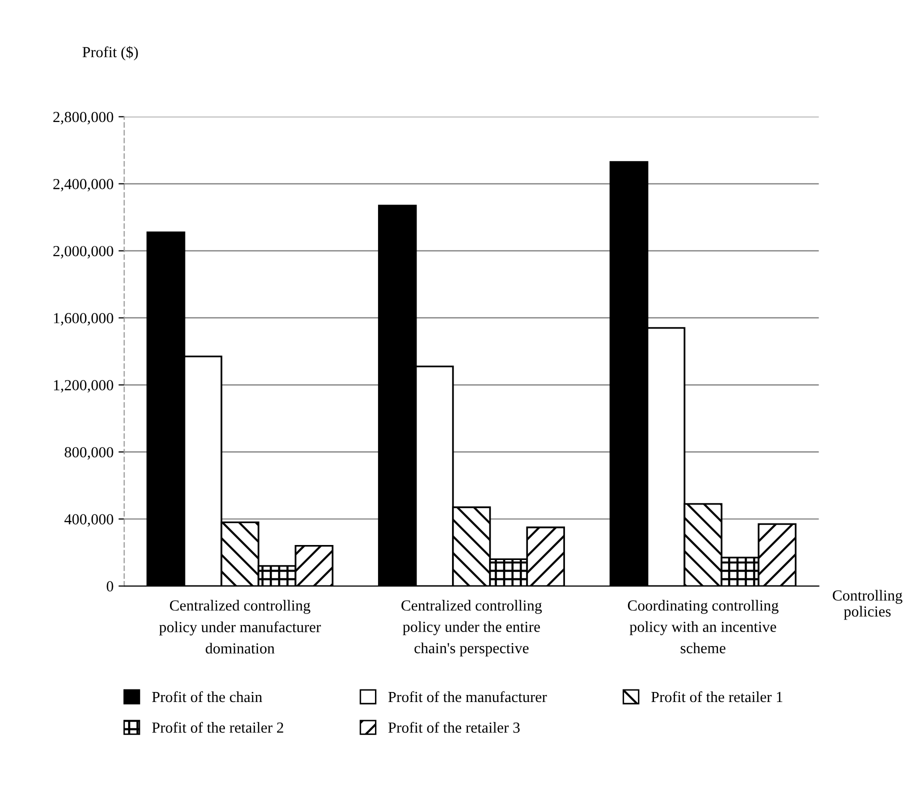  I want to click on x-tick-label: Centralized controlling policy under the entire chain's perspective, so click(471, 628).